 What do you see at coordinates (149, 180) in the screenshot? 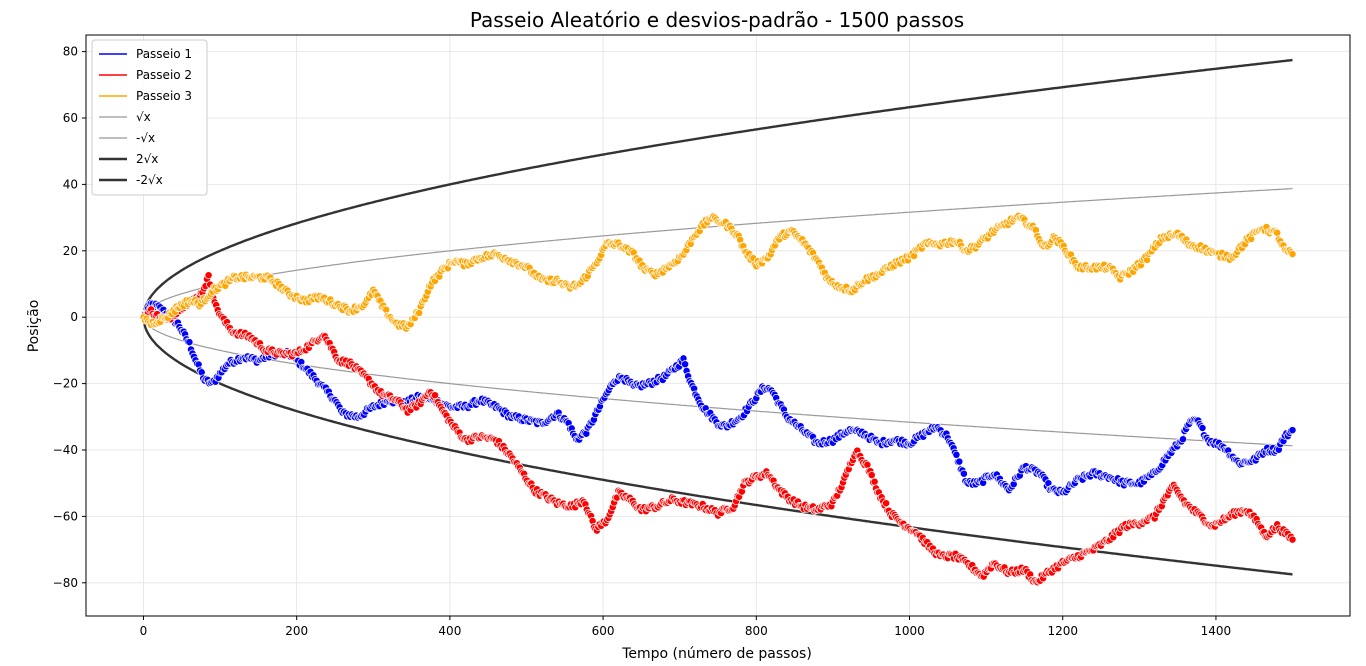
I see `legend-label: -2√x` at bounding box center [149, 180].